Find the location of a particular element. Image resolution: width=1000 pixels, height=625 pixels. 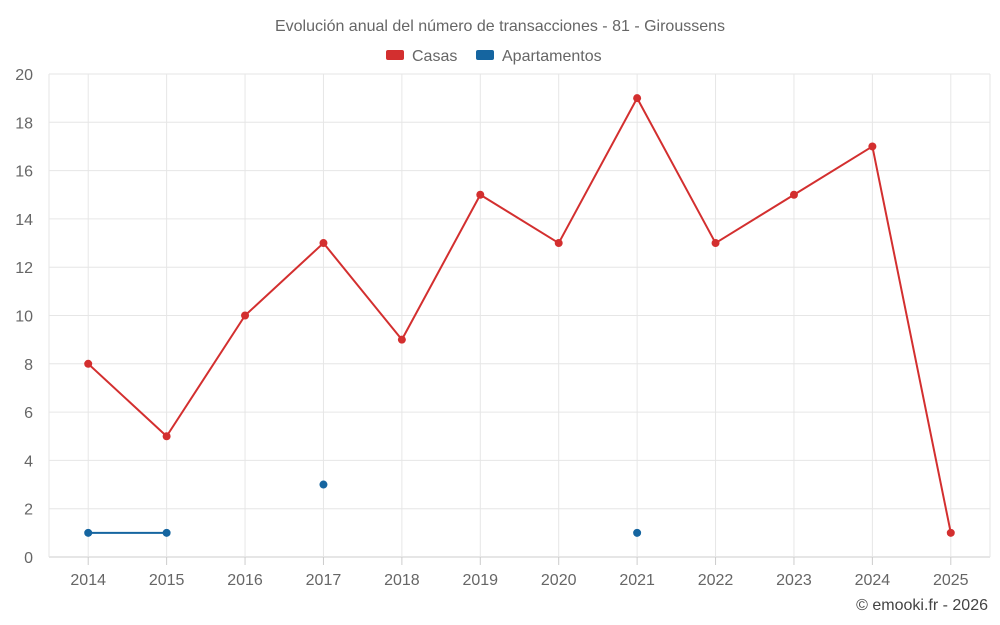

legend-label-casas: Casas is located at coordinates (434, 56).